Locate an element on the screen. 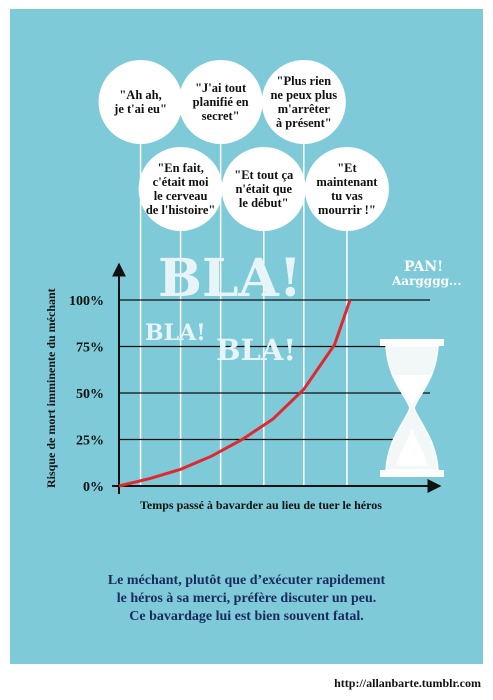 The image size is (493, 700). y-tick-label: 100% is located at coordinates (86, 301).